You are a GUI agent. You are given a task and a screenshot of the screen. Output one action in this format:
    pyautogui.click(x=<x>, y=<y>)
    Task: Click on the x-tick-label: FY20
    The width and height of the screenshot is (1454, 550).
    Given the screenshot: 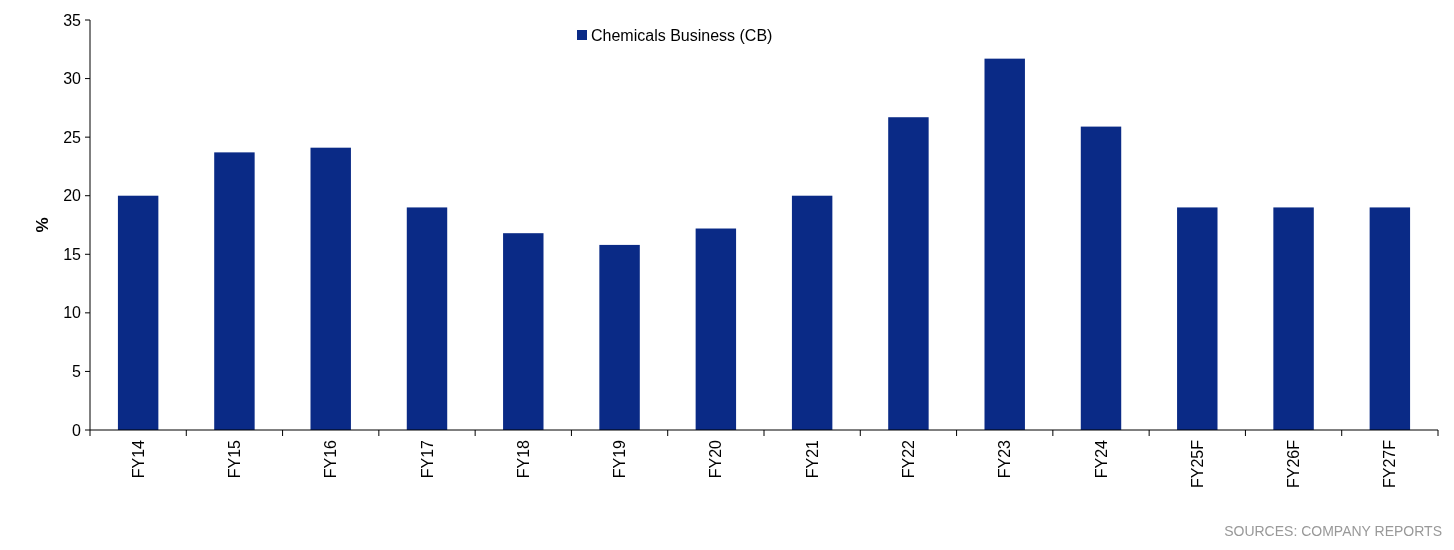 What is the action you would take?
    pyautogui.click(x=716, y=459)
    